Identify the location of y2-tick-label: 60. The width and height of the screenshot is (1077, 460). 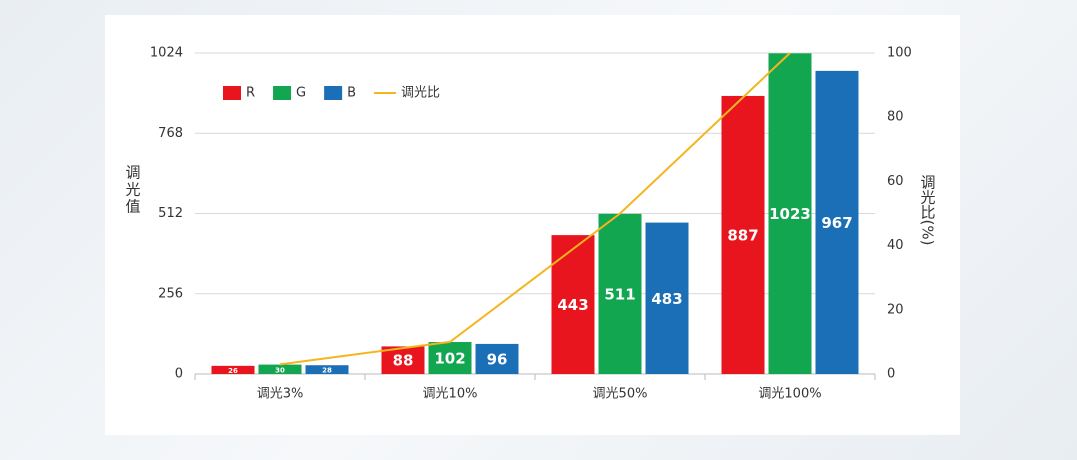
(895, 181).